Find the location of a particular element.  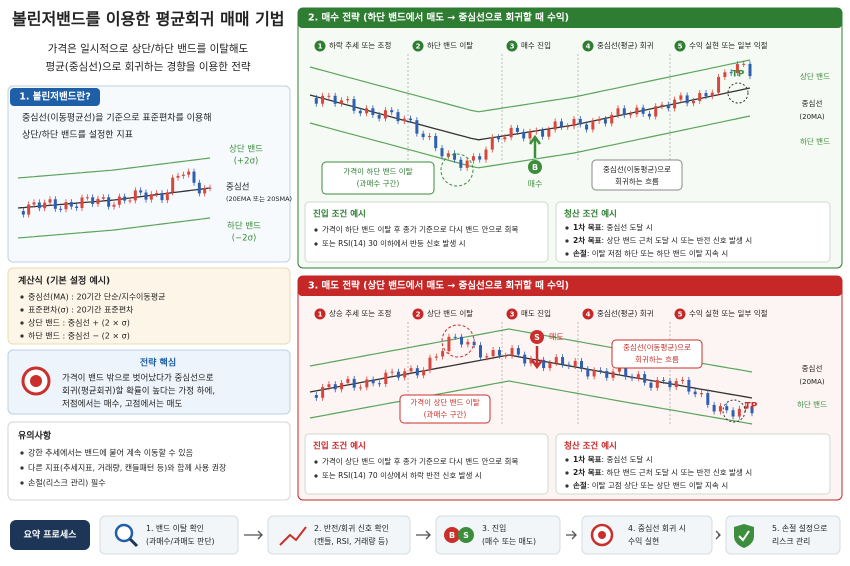

label: 표준편차(σ) : 20기간 표준편차 is located at coordinates (81, 310).